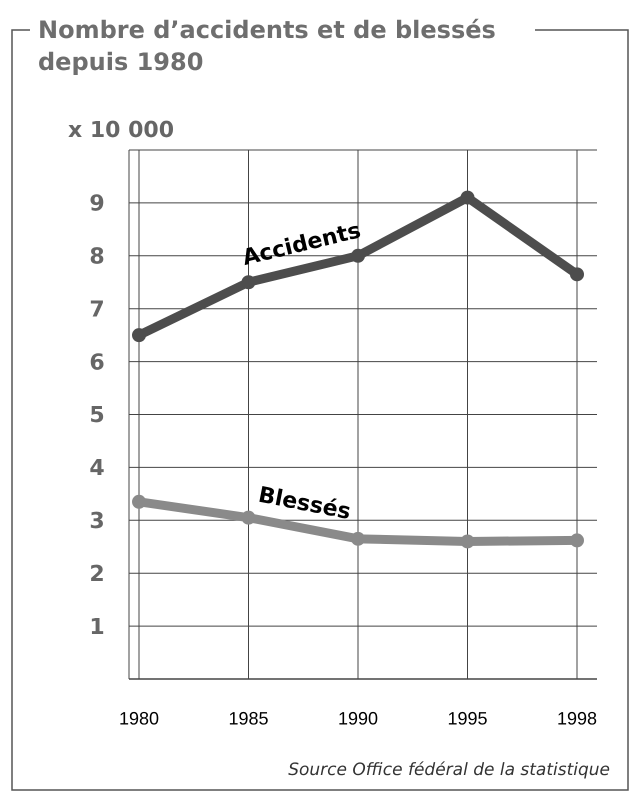  I want to click on source-note: Source Office fédéral de la statistique, so click(449, 770).